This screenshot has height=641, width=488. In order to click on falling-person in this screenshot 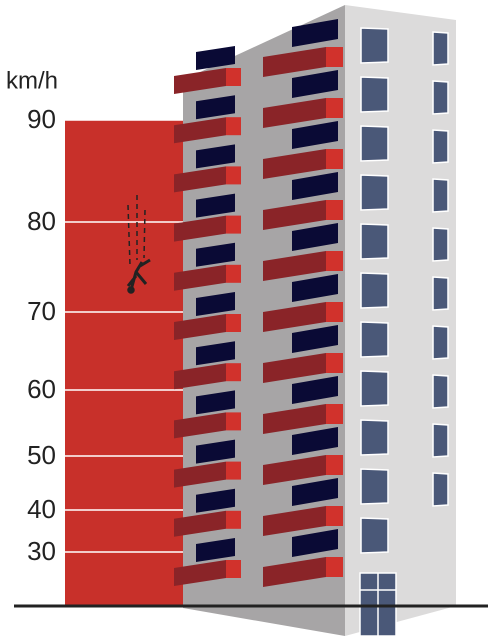, I will do `click(138, 244)`.